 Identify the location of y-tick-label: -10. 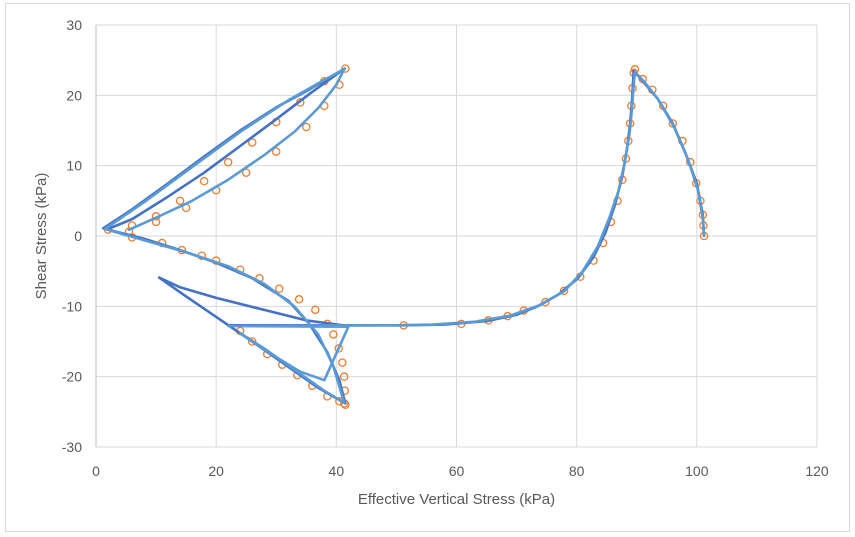
(72, 306).